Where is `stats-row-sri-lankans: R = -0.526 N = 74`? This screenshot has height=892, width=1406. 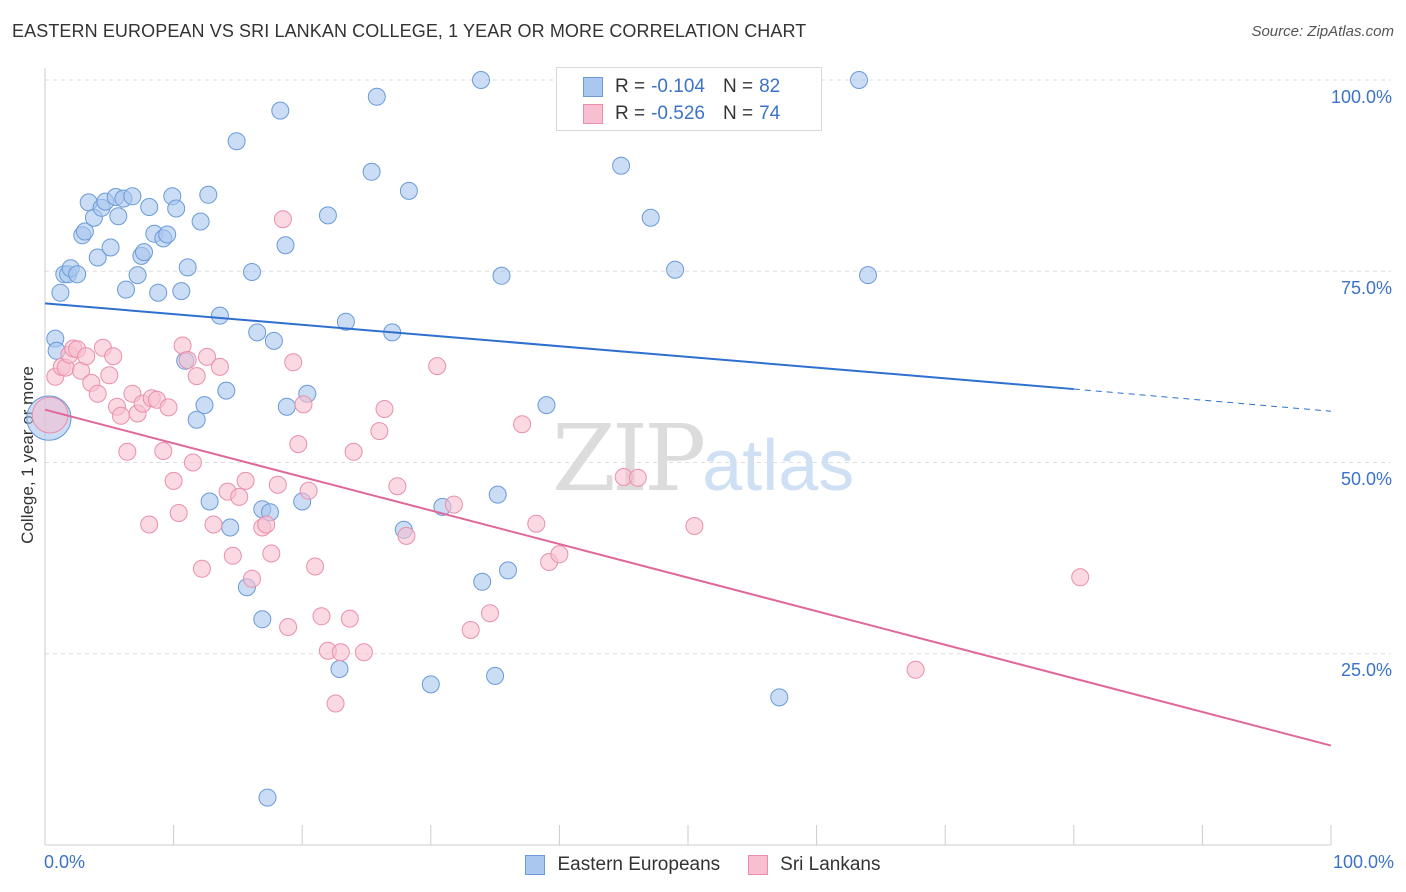
stats-row-sri-lankans: R = -0.526 N = 74 is located at coordinates (681, 114).